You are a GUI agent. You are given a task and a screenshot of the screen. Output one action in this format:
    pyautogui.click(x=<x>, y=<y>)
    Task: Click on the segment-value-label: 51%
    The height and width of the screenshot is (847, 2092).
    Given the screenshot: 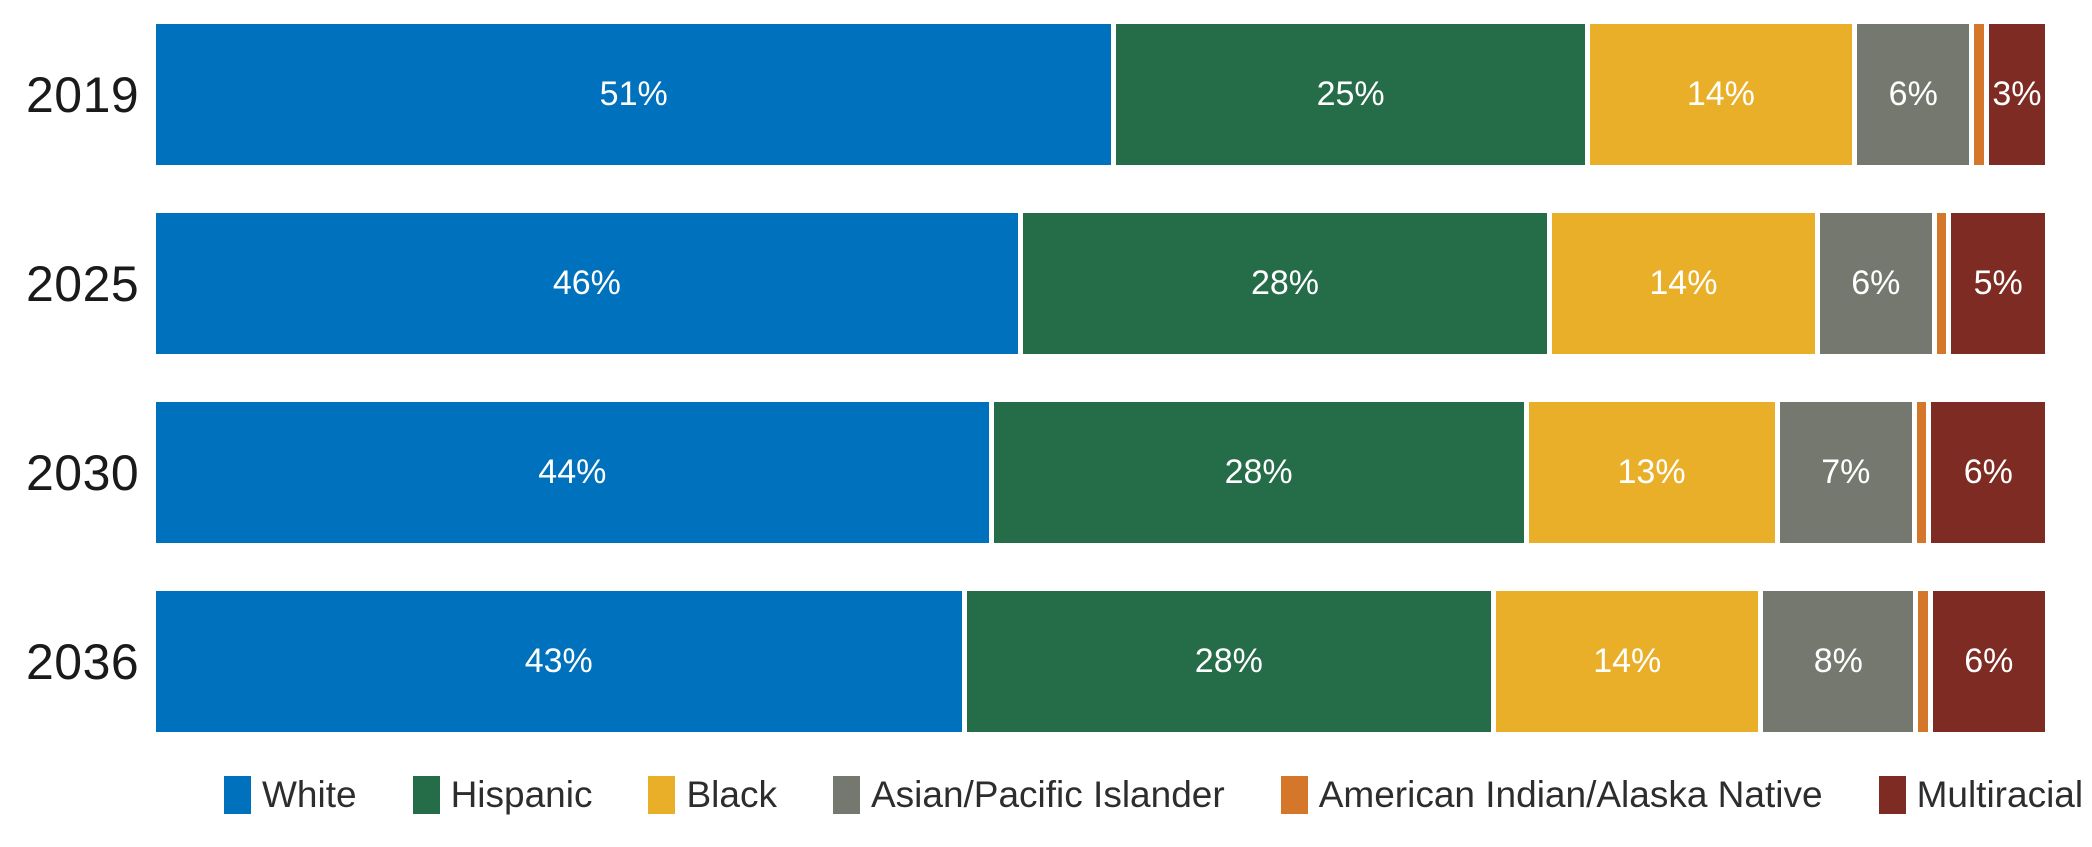 What is the action you would take?
    pyautogui.click(x=633, y=94)
    